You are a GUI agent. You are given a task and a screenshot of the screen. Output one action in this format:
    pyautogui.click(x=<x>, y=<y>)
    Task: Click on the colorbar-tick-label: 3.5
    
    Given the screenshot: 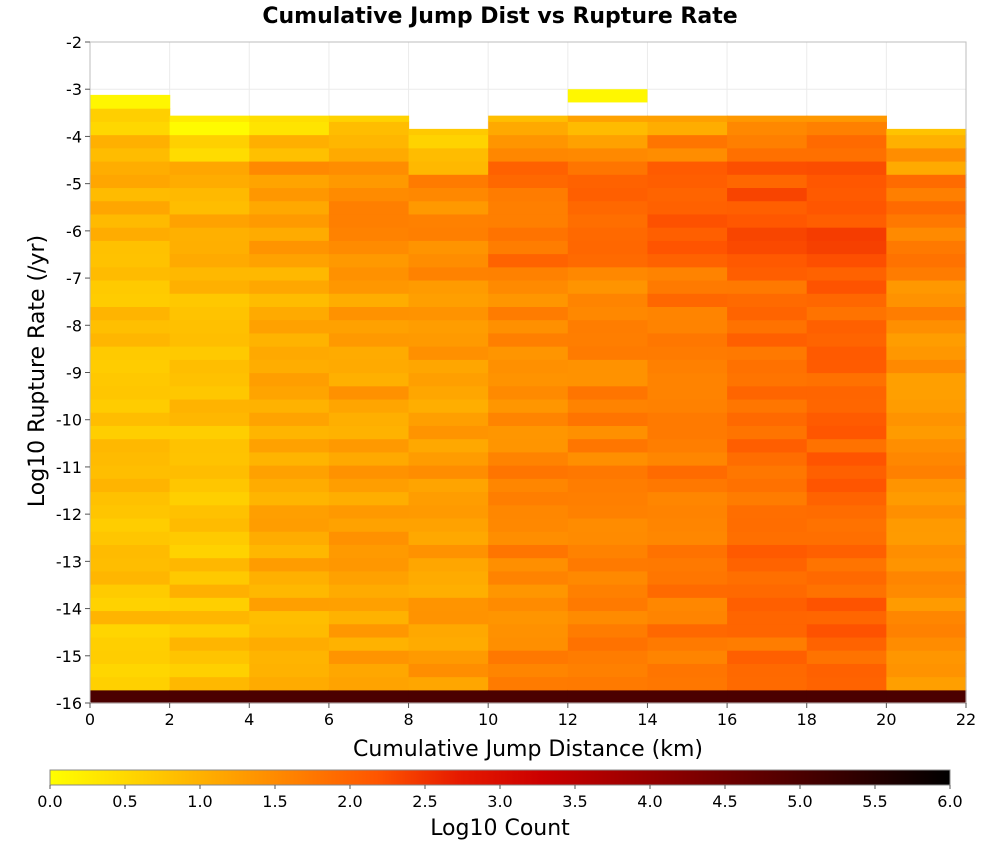 What is the action you would take?
    pyautogui.click(x=574, y=801)
    